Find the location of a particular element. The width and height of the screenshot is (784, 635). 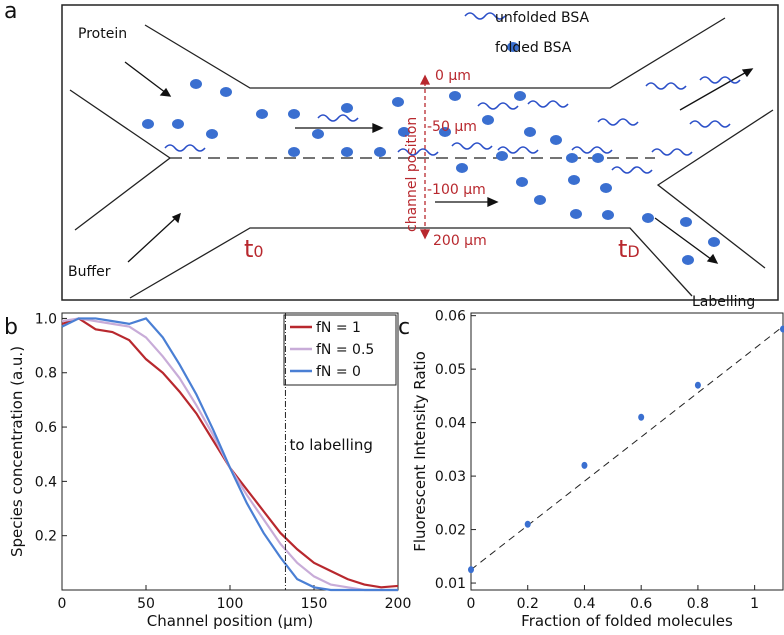

y-tick-label: 0.05 is located at coordinates (450, 370).